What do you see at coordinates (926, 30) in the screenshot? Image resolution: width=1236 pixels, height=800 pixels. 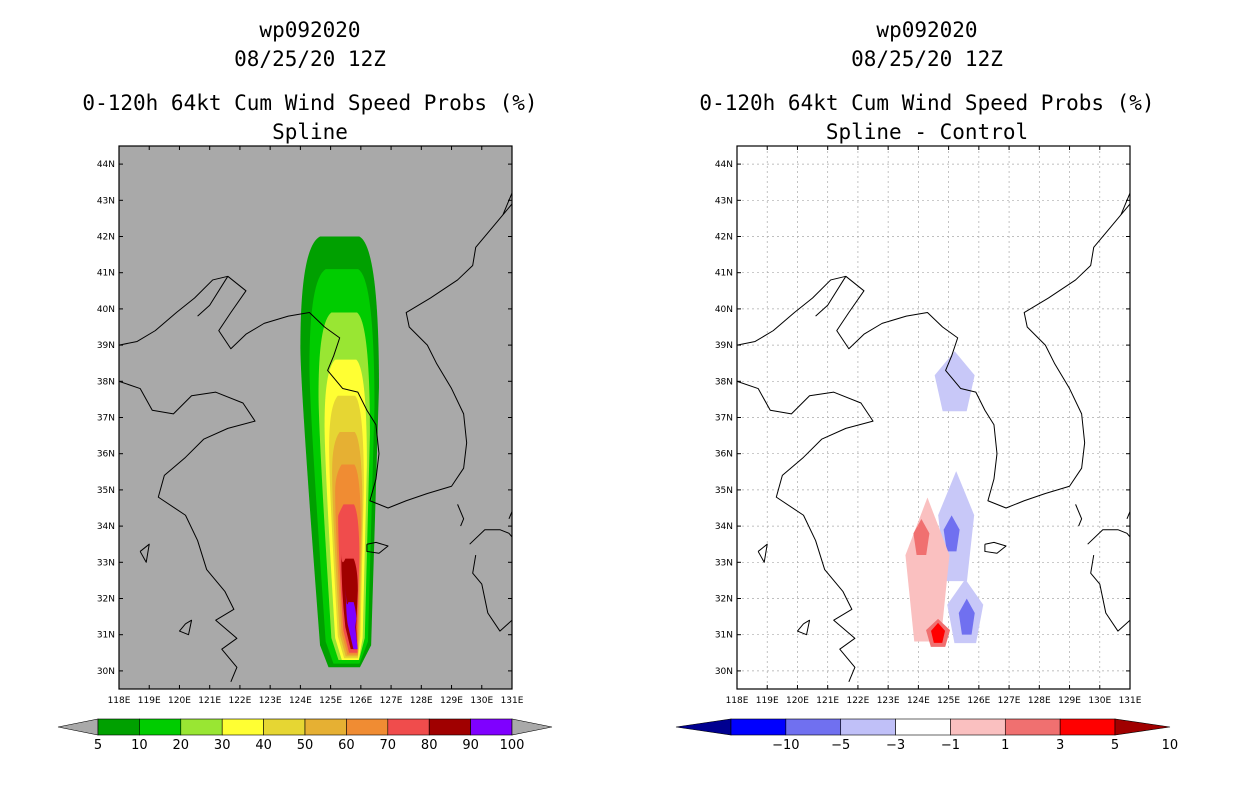 I see `right-storm-id: wp092020` at bounding box center [926, 30].